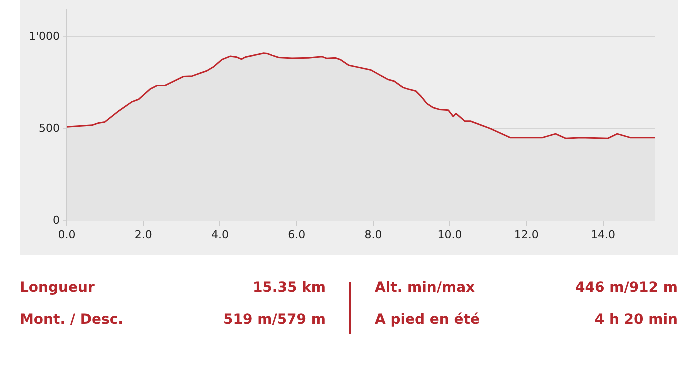 The height and width of the screenshot is (366, 700). I want to click on x-tick-label: 2.0, so click(143, 235).